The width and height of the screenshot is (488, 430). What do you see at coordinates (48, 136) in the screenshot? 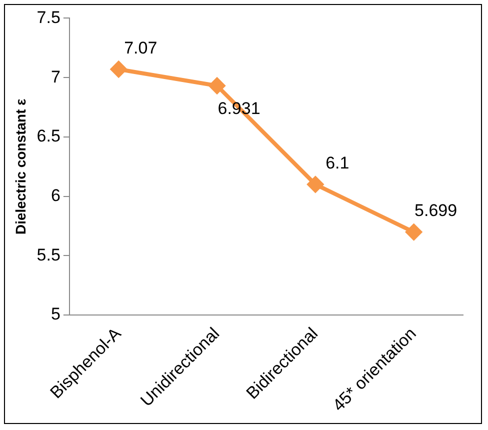
I see `y-tick-label: 6.5` at bounding box center [48, 136].